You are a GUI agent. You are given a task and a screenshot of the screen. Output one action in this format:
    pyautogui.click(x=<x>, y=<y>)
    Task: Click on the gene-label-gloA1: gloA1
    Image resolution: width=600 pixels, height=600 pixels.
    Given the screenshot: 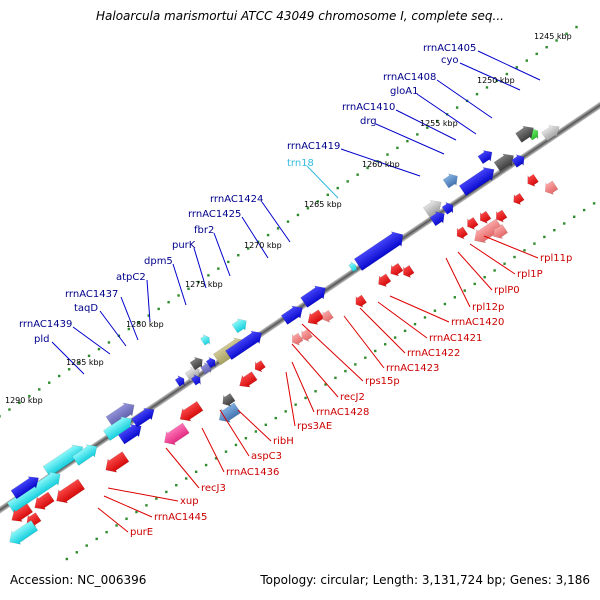 What is the action you would take?
    pyautogui.click(x=404, y=91)
    